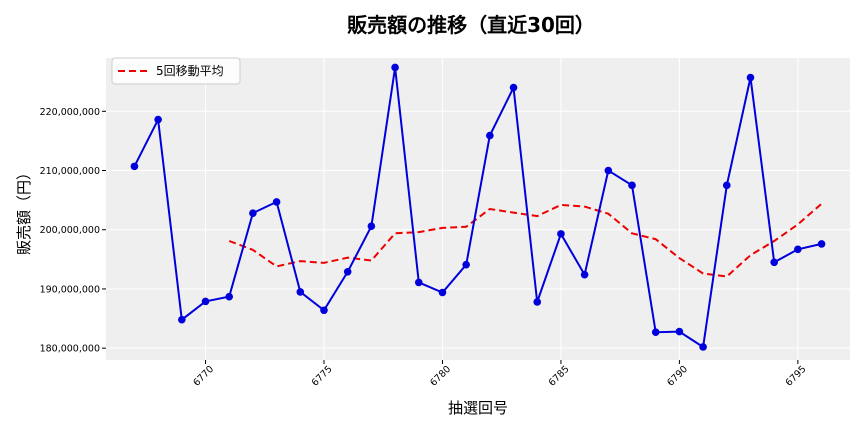  I want to click on legend-label: 5回移動平均, so click(190, 71).